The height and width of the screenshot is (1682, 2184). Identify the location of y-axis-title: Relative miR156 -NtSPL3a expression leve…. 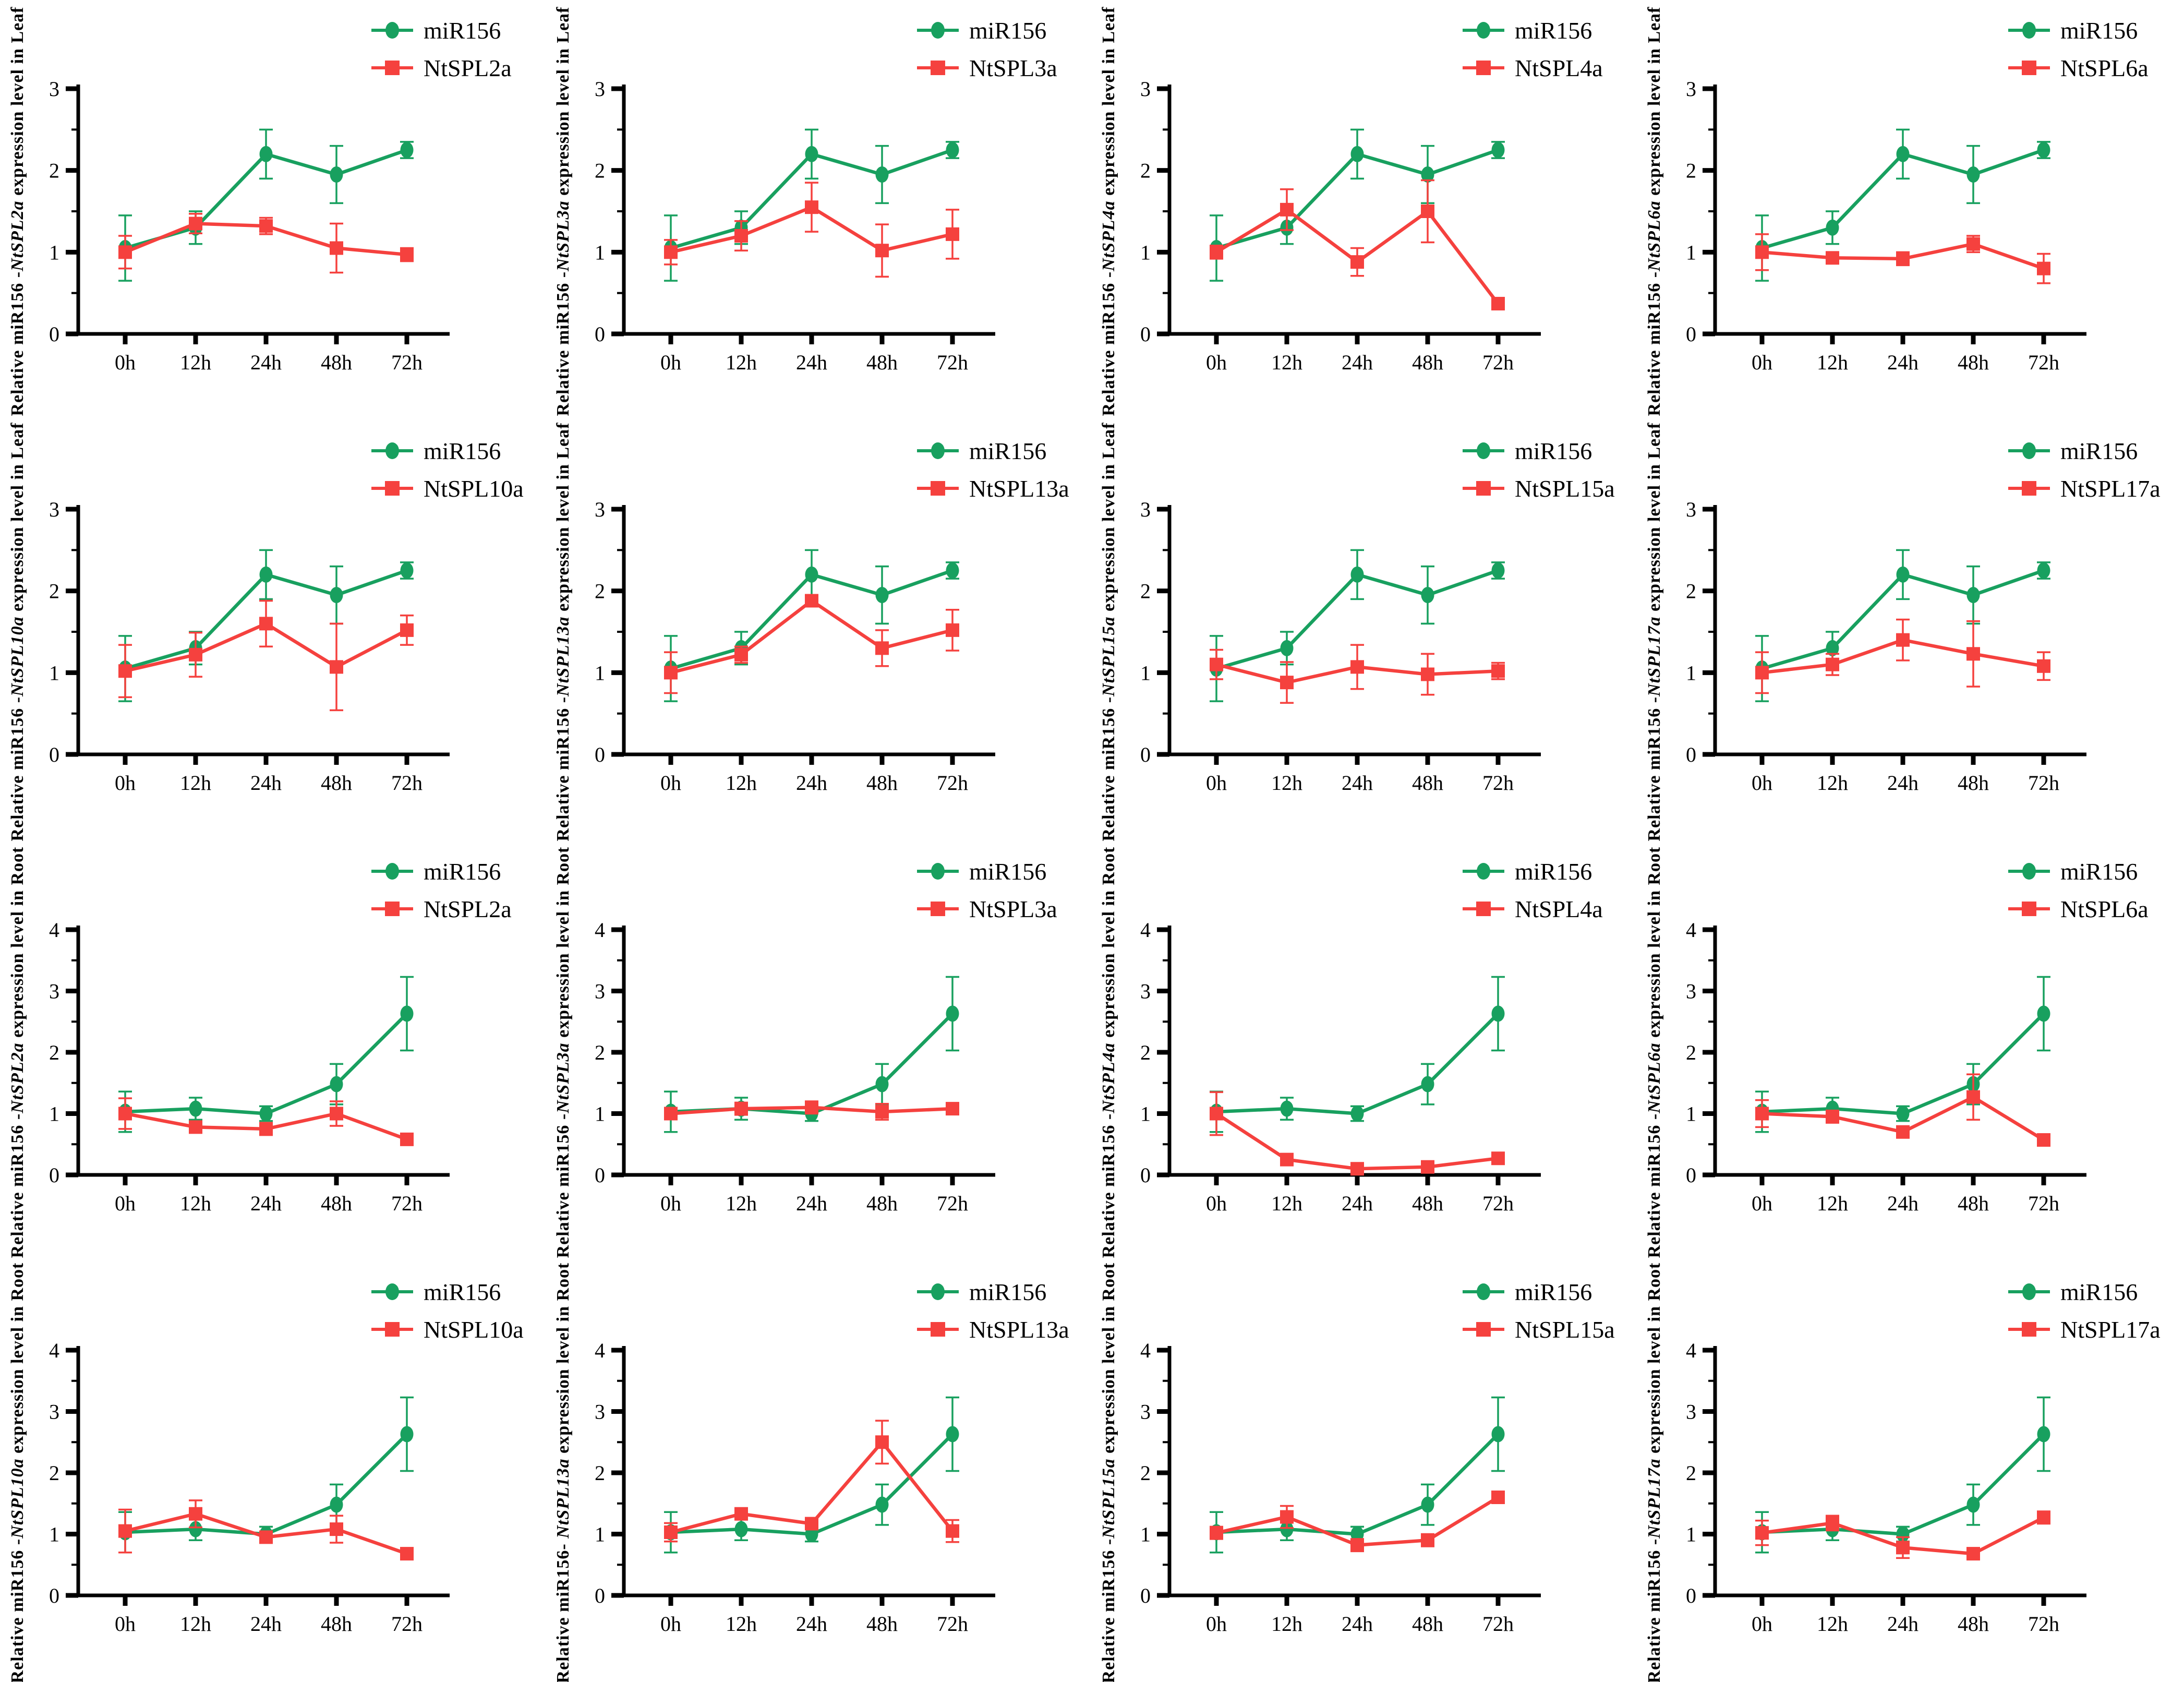
(563, 1052).